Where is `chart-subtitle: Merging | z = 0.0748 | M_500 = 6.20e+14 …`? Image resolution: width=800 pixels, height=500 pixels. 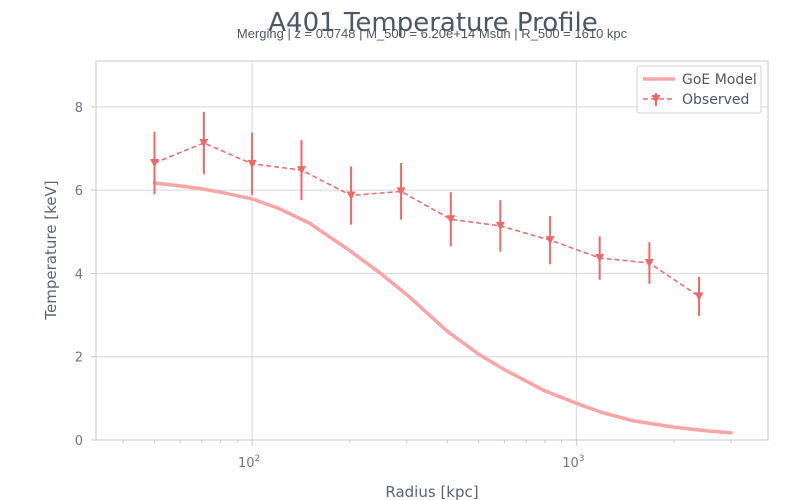 chart-subtitle: Merging | z = 0.0748 | M_500 = 6.20e+14 … is located at coordinates (432, 33).